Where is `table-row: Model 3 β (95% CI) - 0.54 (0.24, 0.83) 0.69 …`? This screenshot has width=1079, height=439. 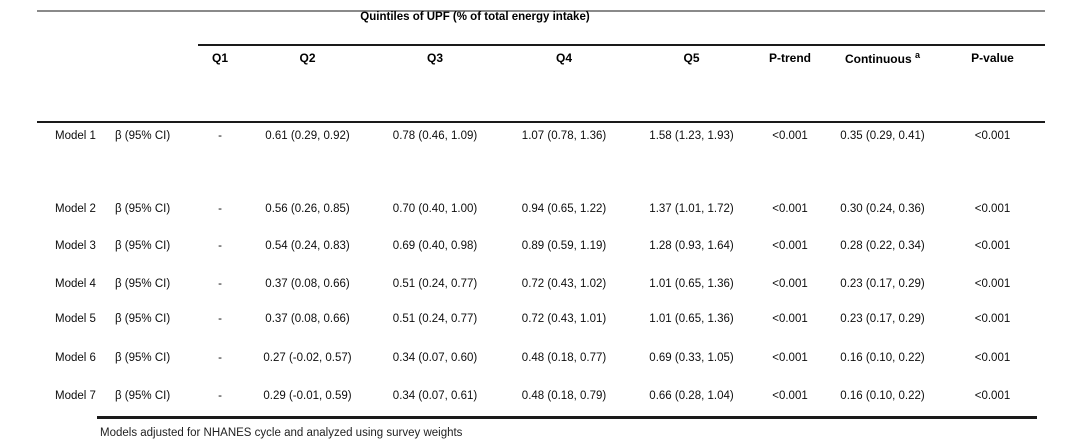 table-row: Model 3 β (95% CI) - 0.54 (0.24, 0.83) 0.69 … is located at coordinates (541, 245).